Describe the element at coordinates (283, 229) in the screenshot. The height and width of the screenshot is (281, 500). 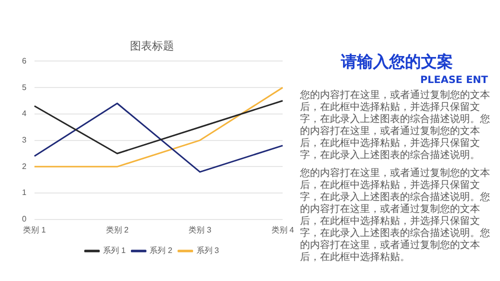
I see `x-tick-label: 类别 4` at that location.